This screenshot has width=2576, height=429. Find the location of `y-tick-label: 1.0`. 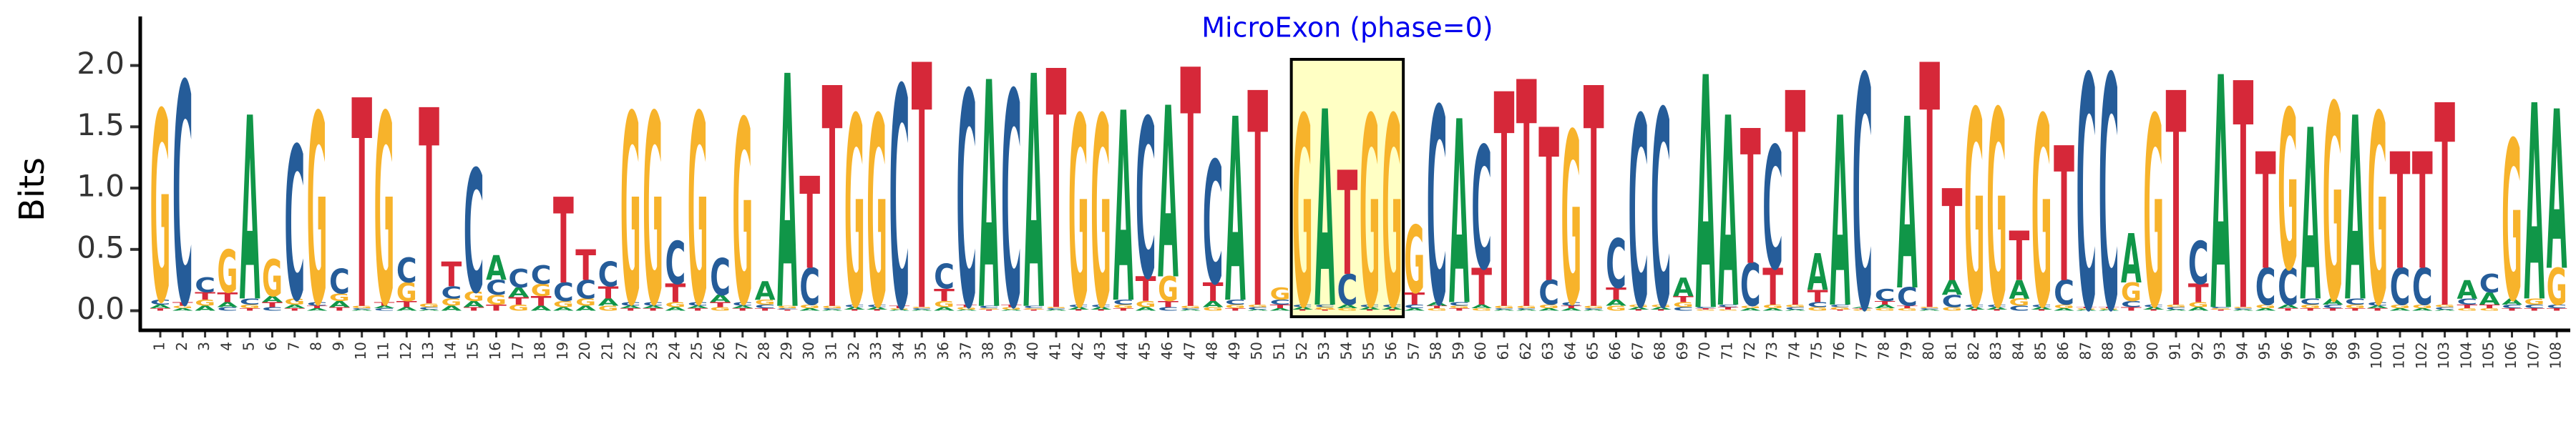

y-tick-label: 1.0 is located at coordinates (101, 186).